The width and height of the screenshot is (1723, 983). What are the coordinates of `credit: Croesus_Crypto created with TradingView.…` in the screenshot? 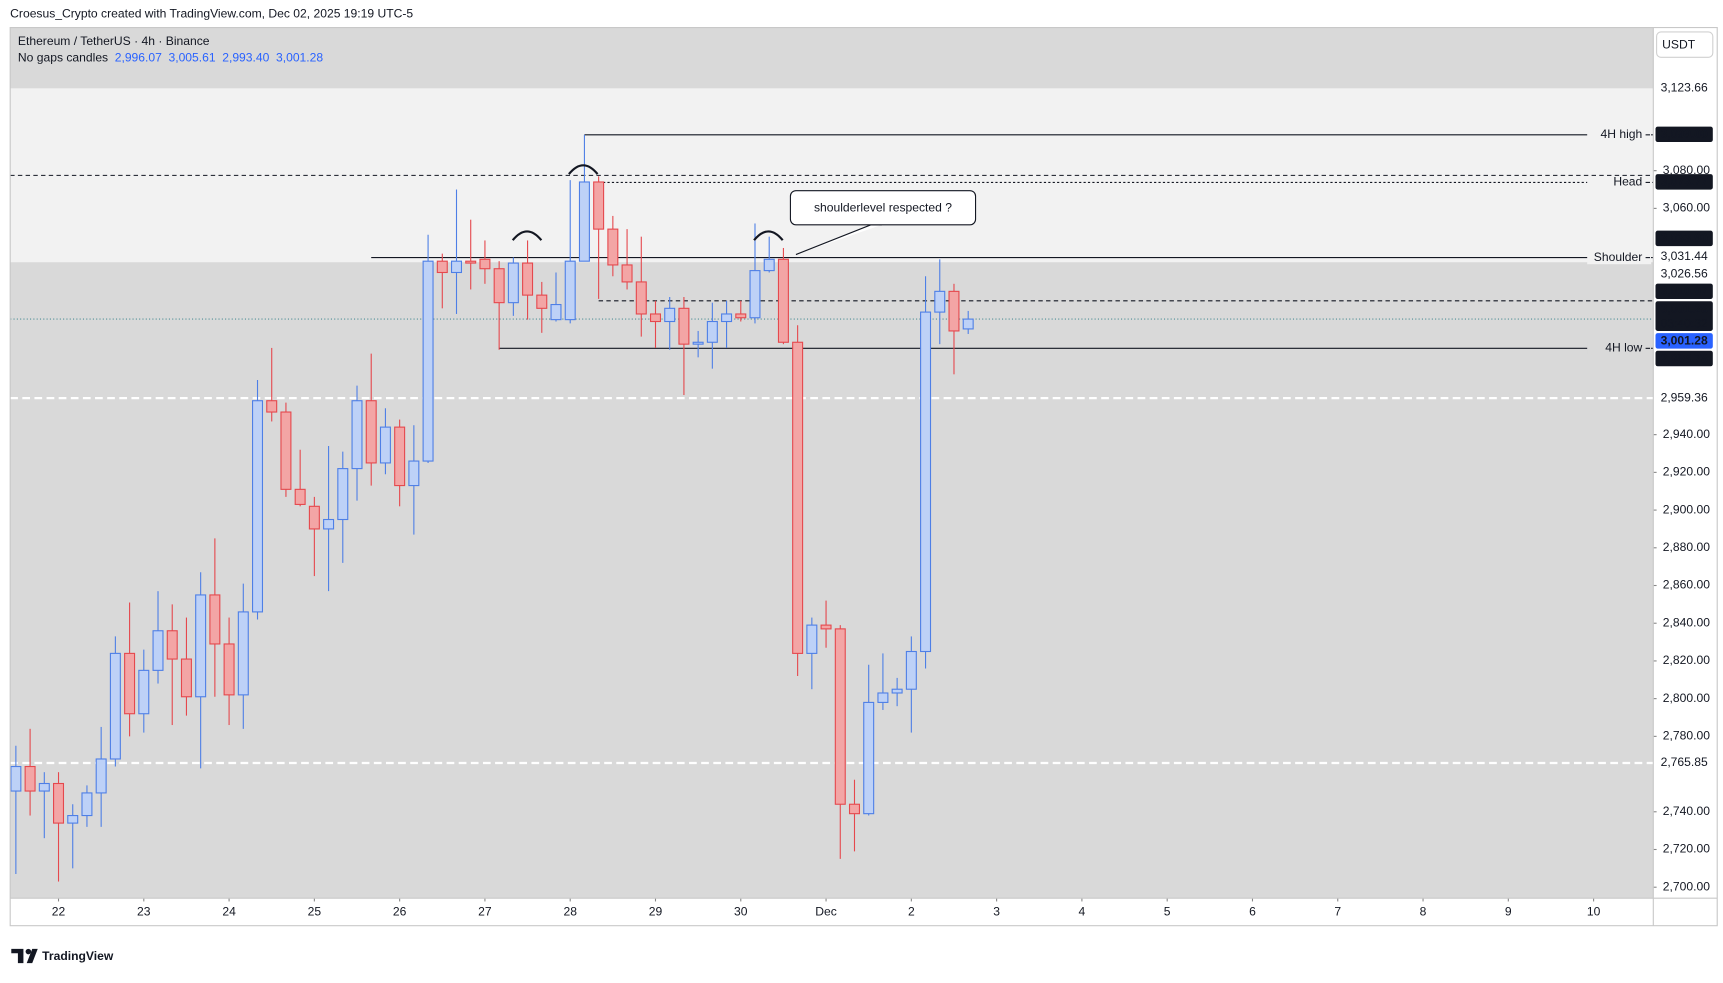 It's located at (211, 14).